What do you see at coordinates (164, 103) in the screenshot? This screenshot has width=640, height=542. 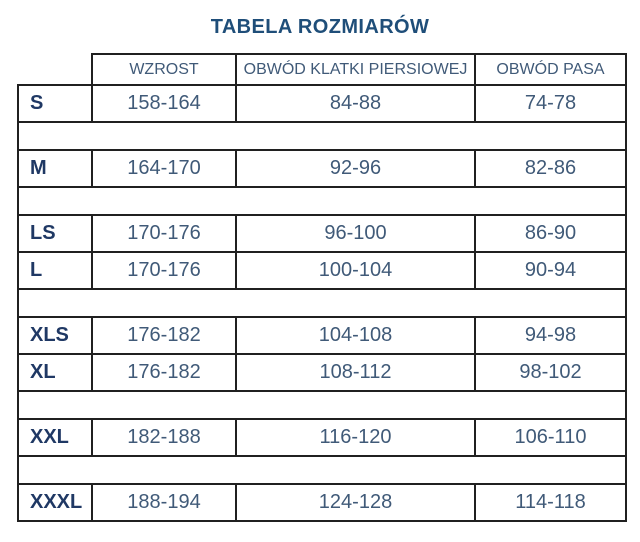 I see `value-cell: 158-164` at bounding box center [164, 103].